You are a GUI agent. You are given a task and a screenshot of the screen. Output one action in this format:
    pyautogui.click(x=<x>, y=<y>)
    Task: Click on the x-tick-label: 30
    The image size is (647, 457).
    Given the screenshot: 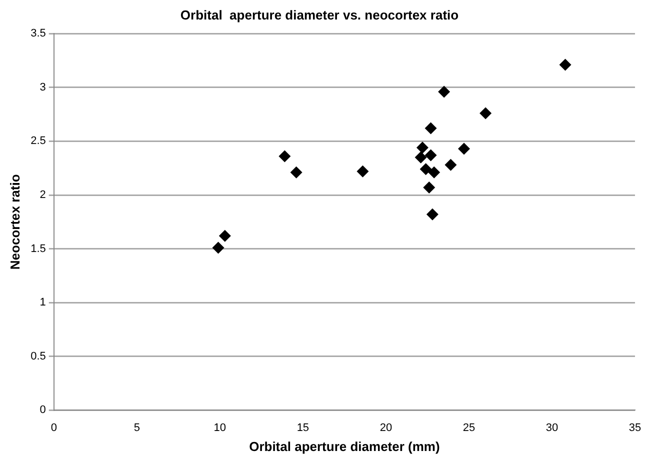 What is the action you would take?
    pyautogui.click(x=552, y=428)
    